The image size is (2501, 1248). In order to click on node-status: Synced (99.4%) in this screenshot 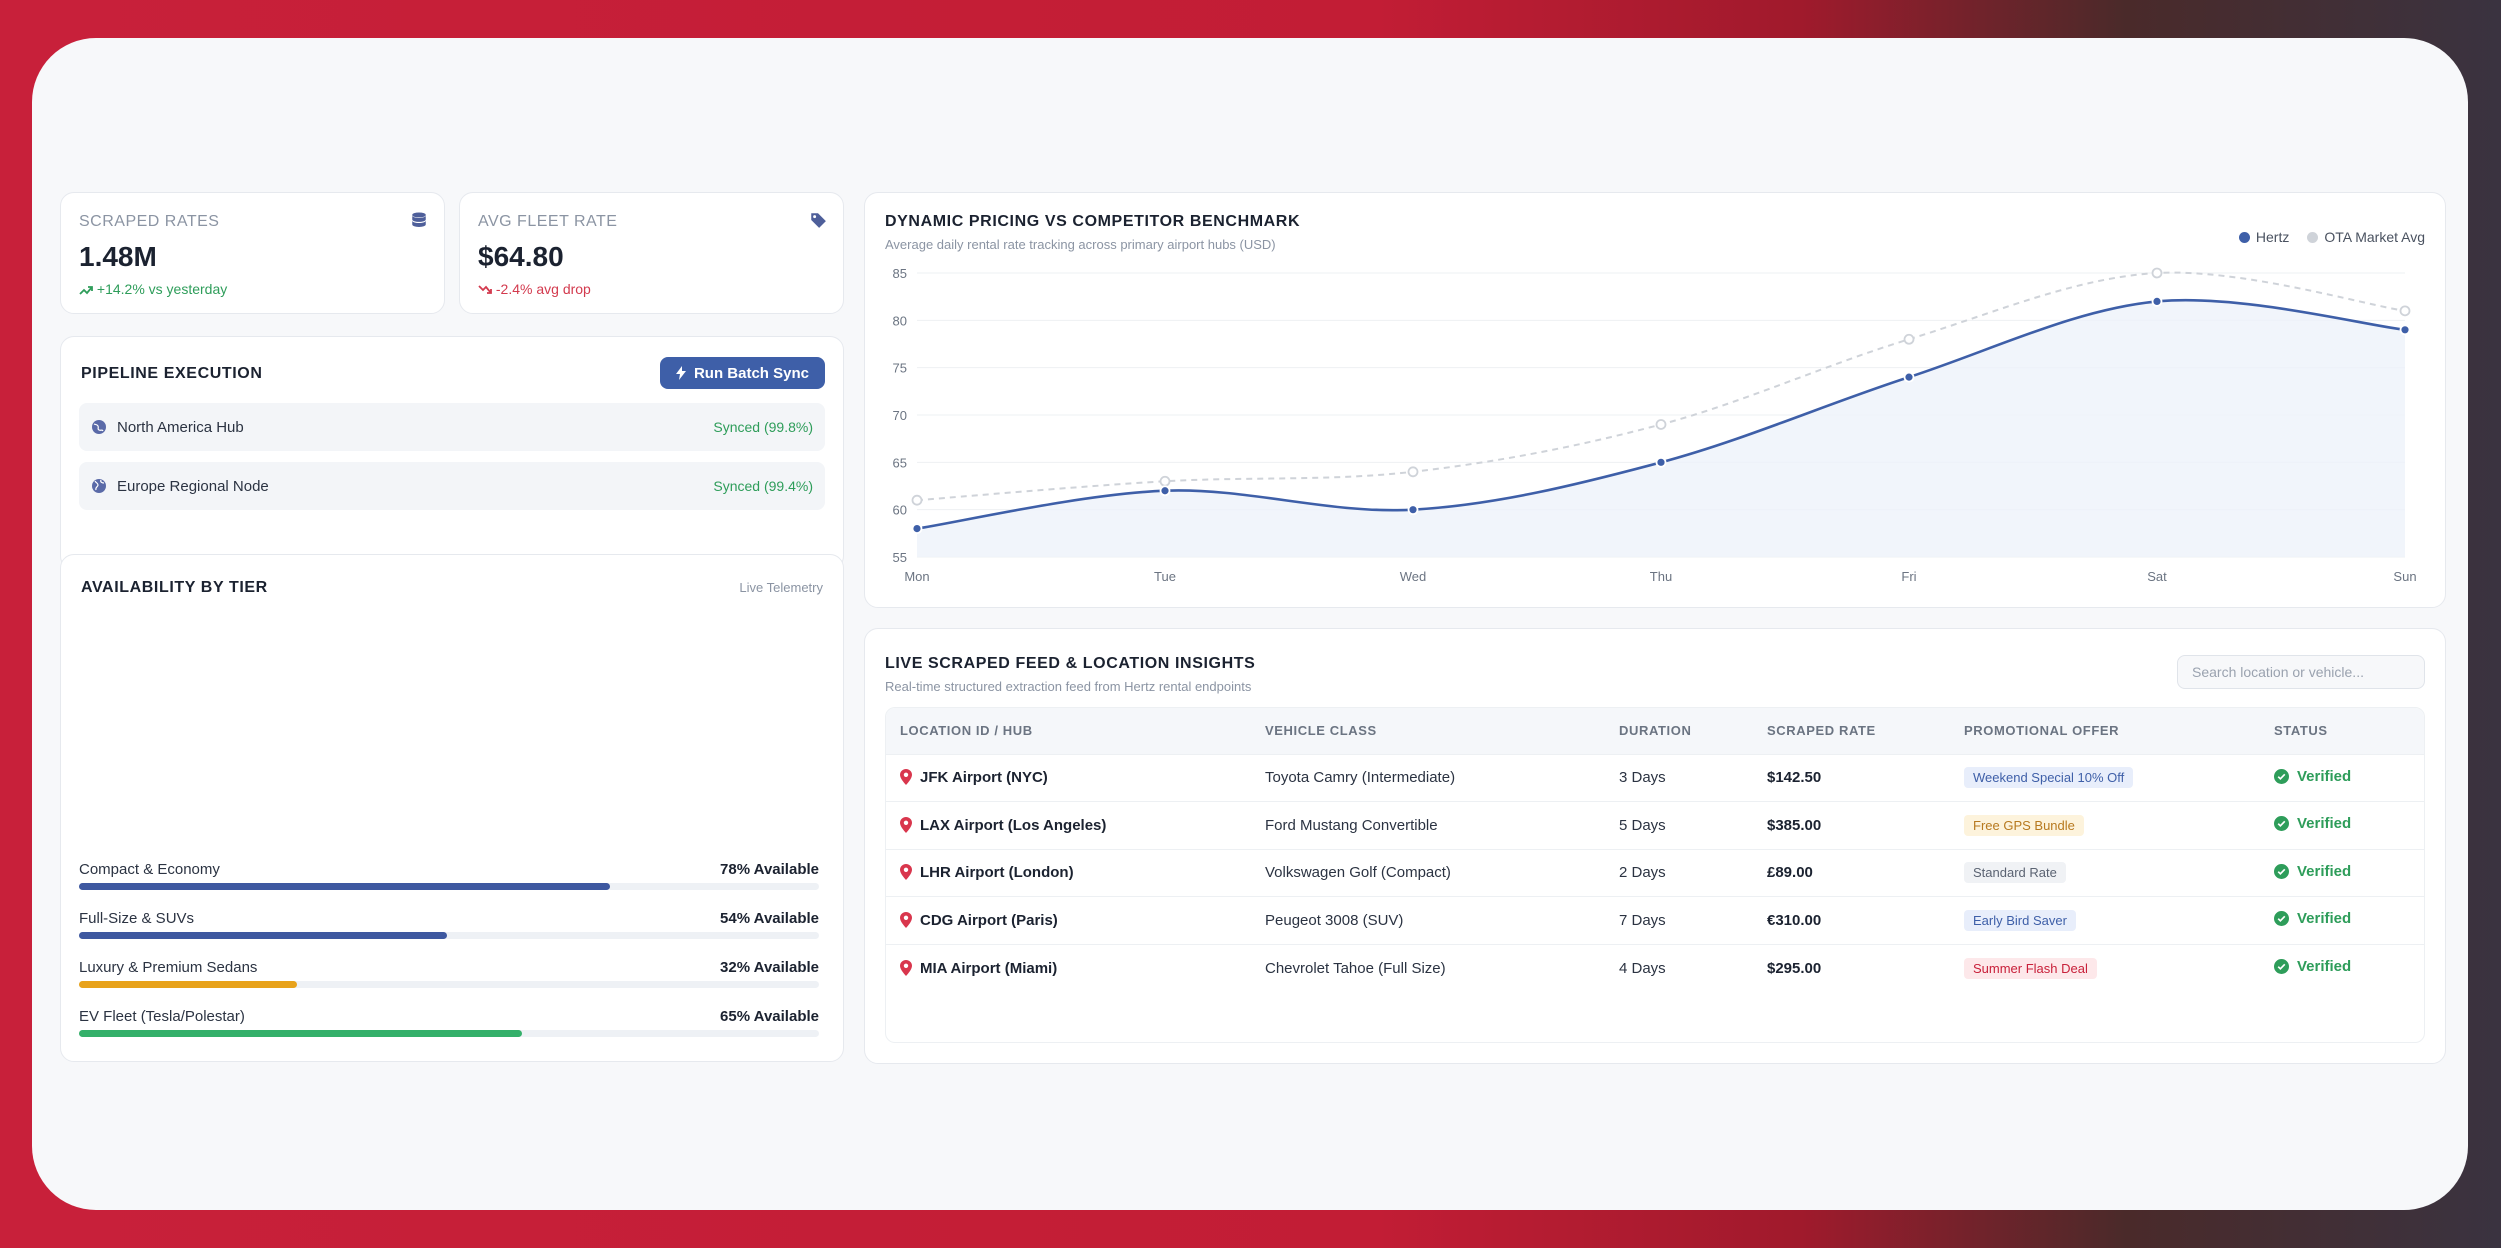, I will do `click(763, 486)`.